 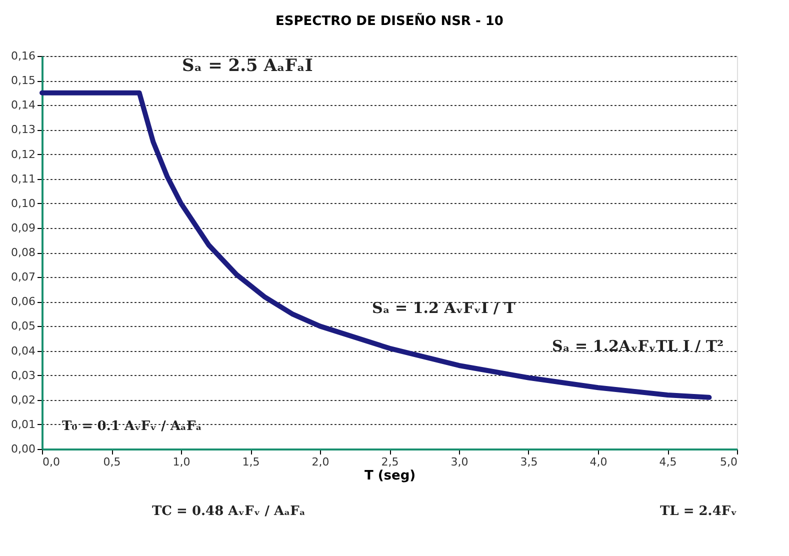 What do you see at coordinates (390, 476) in the screenshot?
I see `x-axis-title: T (seg)` at bounding box center [390, 476].